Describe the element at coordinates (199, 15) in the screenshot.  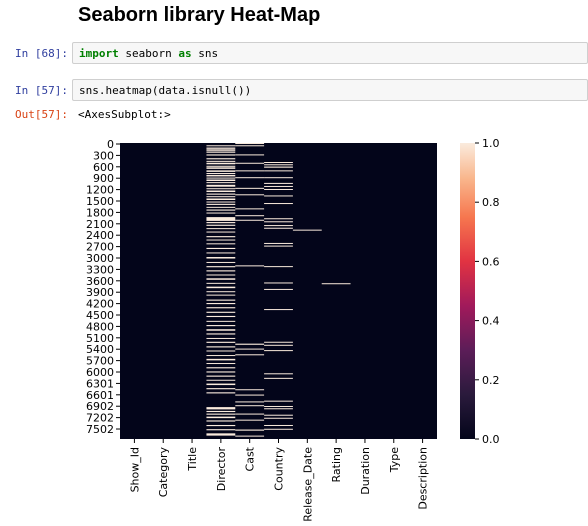
I see `page-title: Seaborn library Heat-Map` at that location.